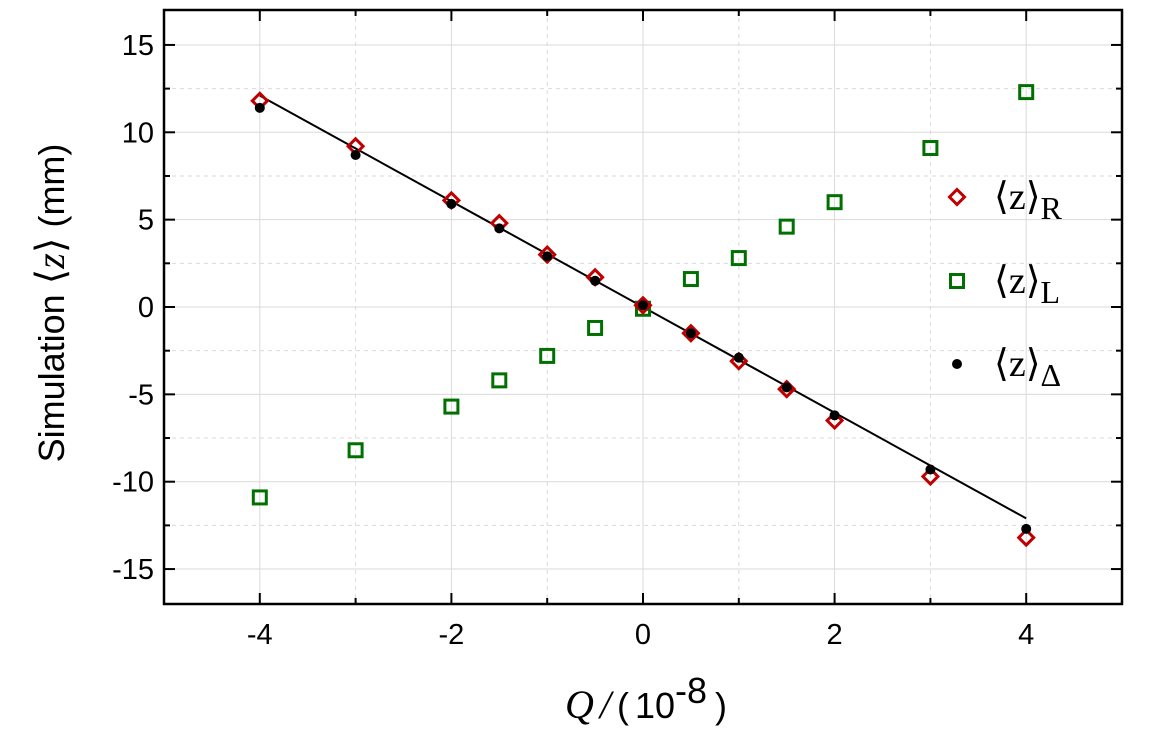 This screenshot has width=1151, height=738. I want to click on y-tick-label: 10, so click(138, 133).